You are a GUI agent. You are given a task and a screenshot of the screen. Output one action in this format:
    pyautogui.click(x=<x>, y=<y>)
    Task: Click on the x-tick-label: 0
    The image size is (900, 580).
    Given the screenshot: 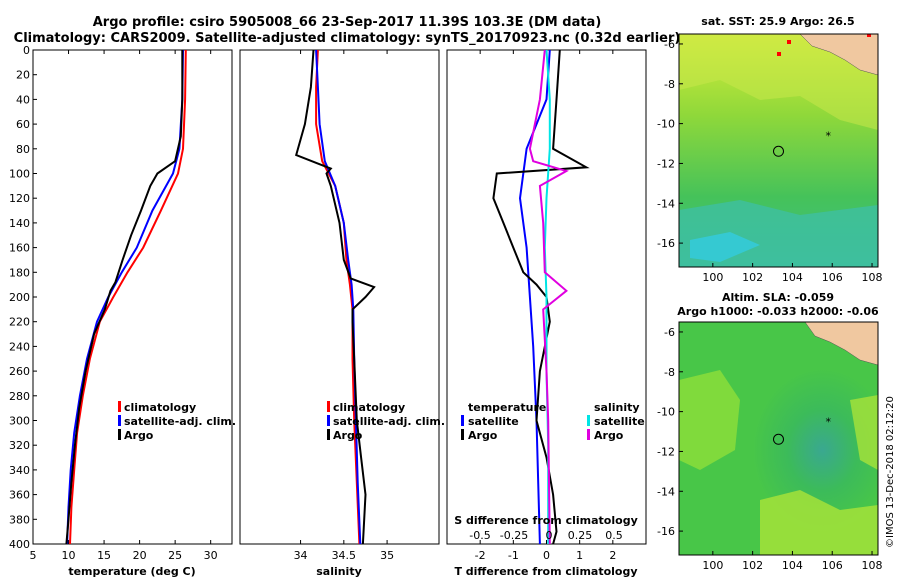 What is the action you would take?
    pyautogui.click(x=546, y=555)
    